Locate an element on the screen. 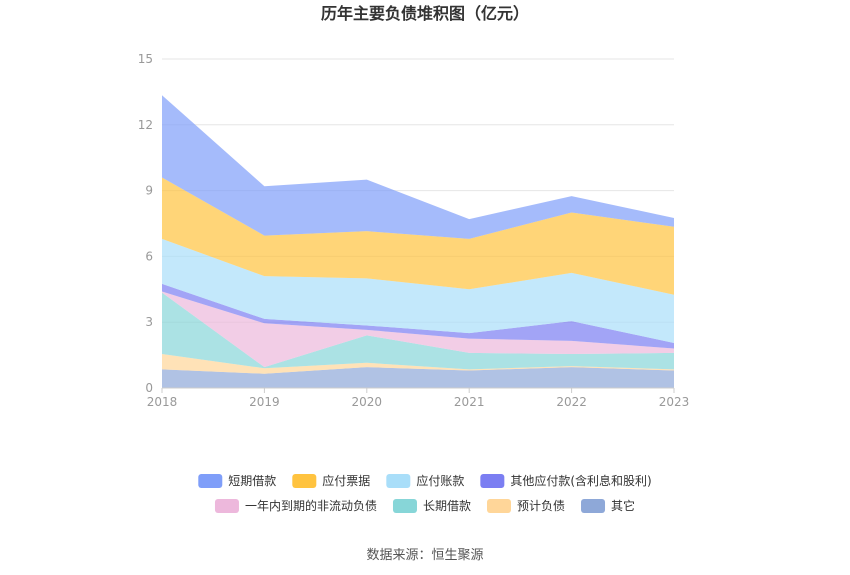  y-tick-label: 0 is located at coordinates (149, 388).